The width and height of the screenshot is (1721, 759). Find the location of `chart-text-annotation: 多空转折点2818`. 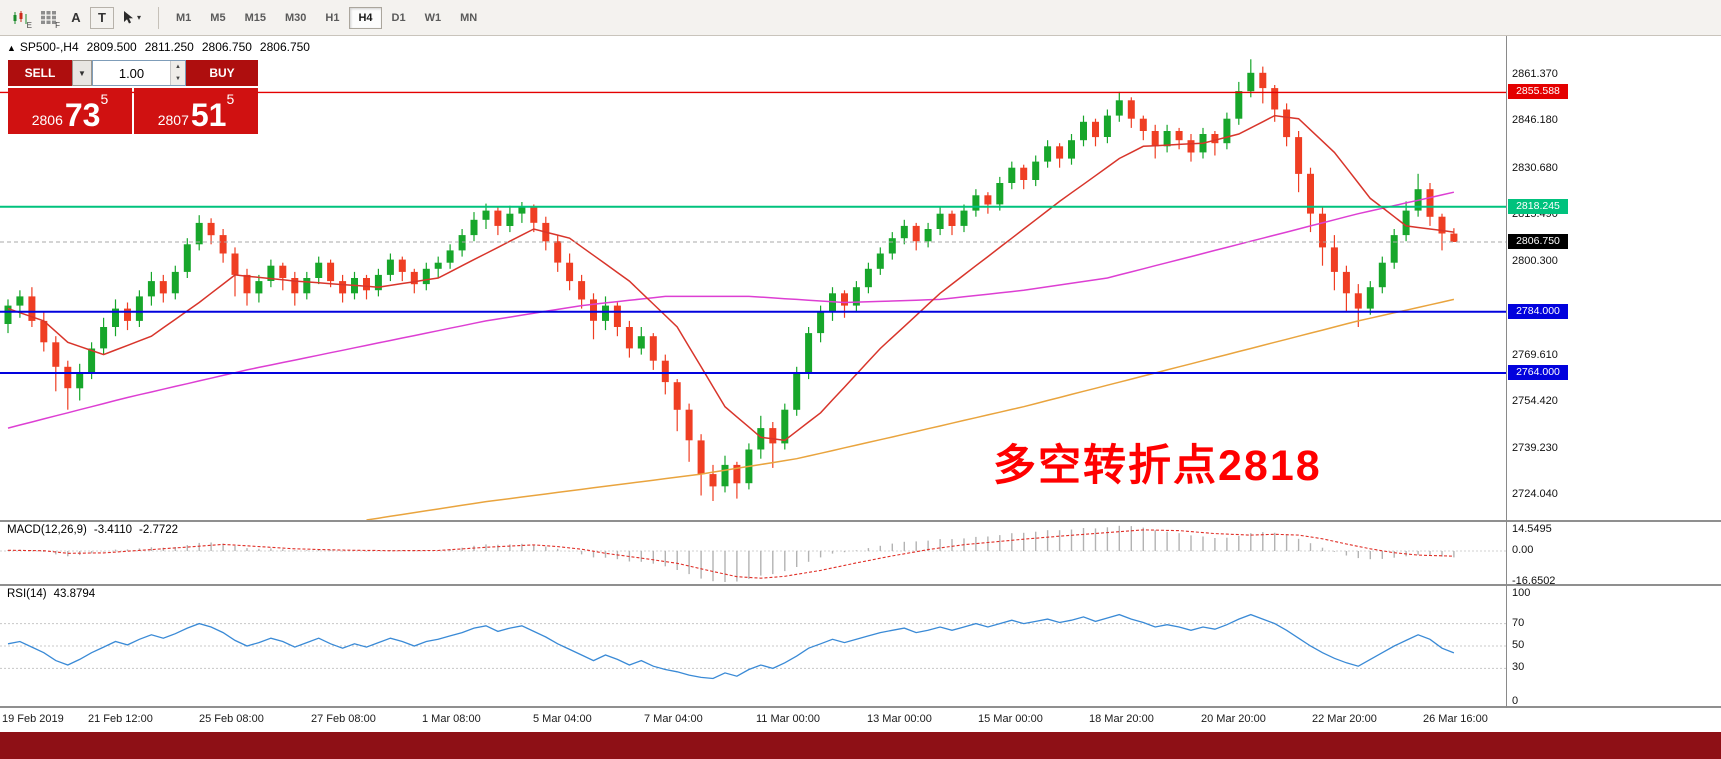

chart-text-annotation: 多空转折点2818 is located at coordinates (1157, 466).